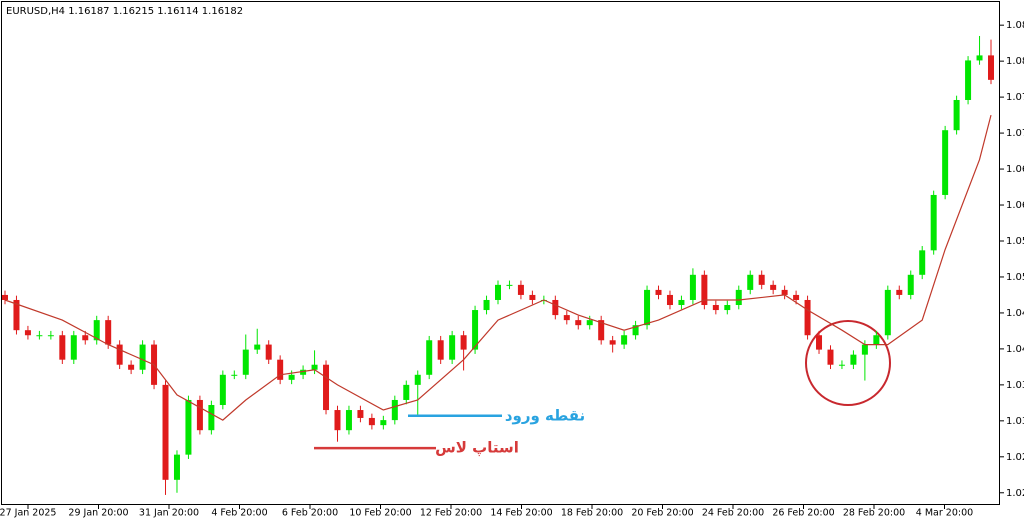 This screenshot has height=520, width=1024. I want to click on y-tick-label: 1.03, so click(1015, 385).